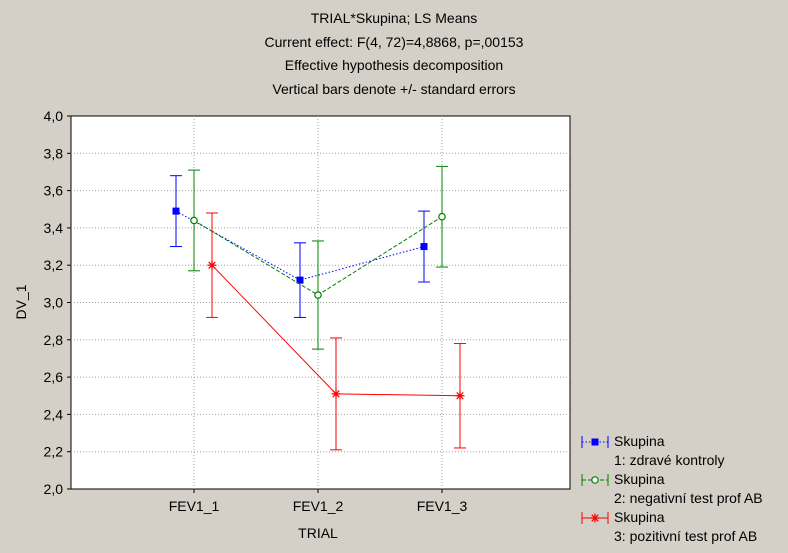 This screenshot has width=788, height=553. What do you see at coordinates (318, 533) in the screenshot?
I see `x-axis-title: TRIAL` at bounding box center [318, 533].